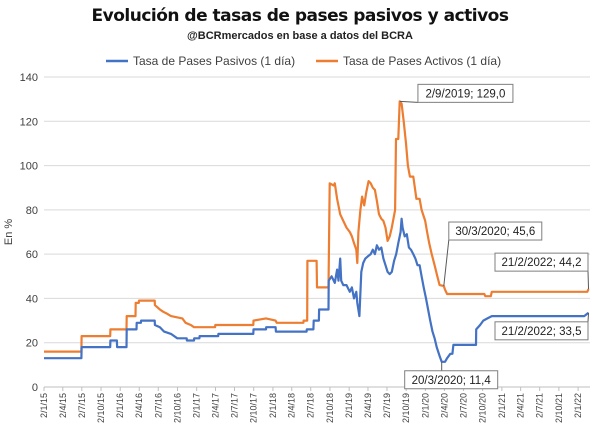 Image resolution: width=600 pixels, height=435 pixels. What do you see at coordinates (300, 36) in the screenshot?
I see `chart-subtitle: @BCRmercados en base a datos del BCRA` at bounding box center [300, 36].